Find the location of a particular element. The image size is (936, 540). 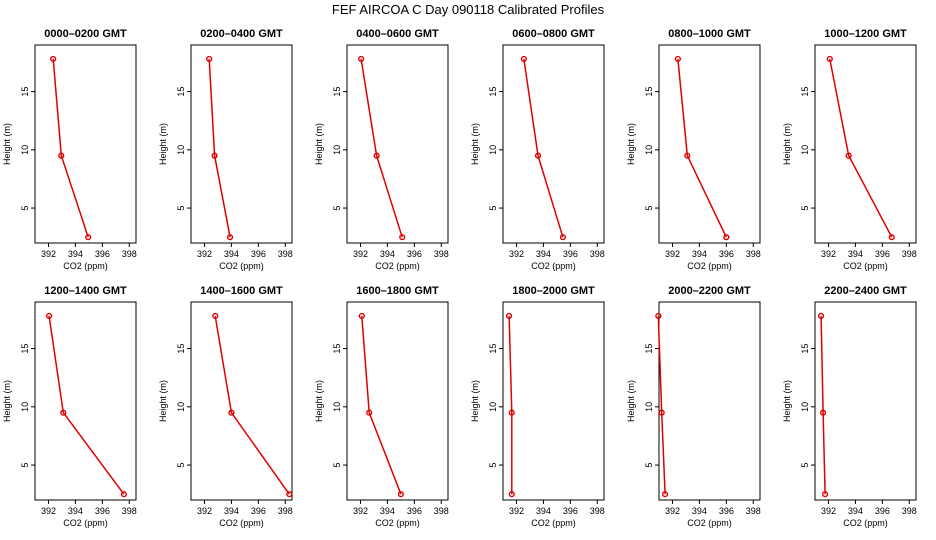

panel-title: 0600–0800 GMT is located at coordinates (553, 34).